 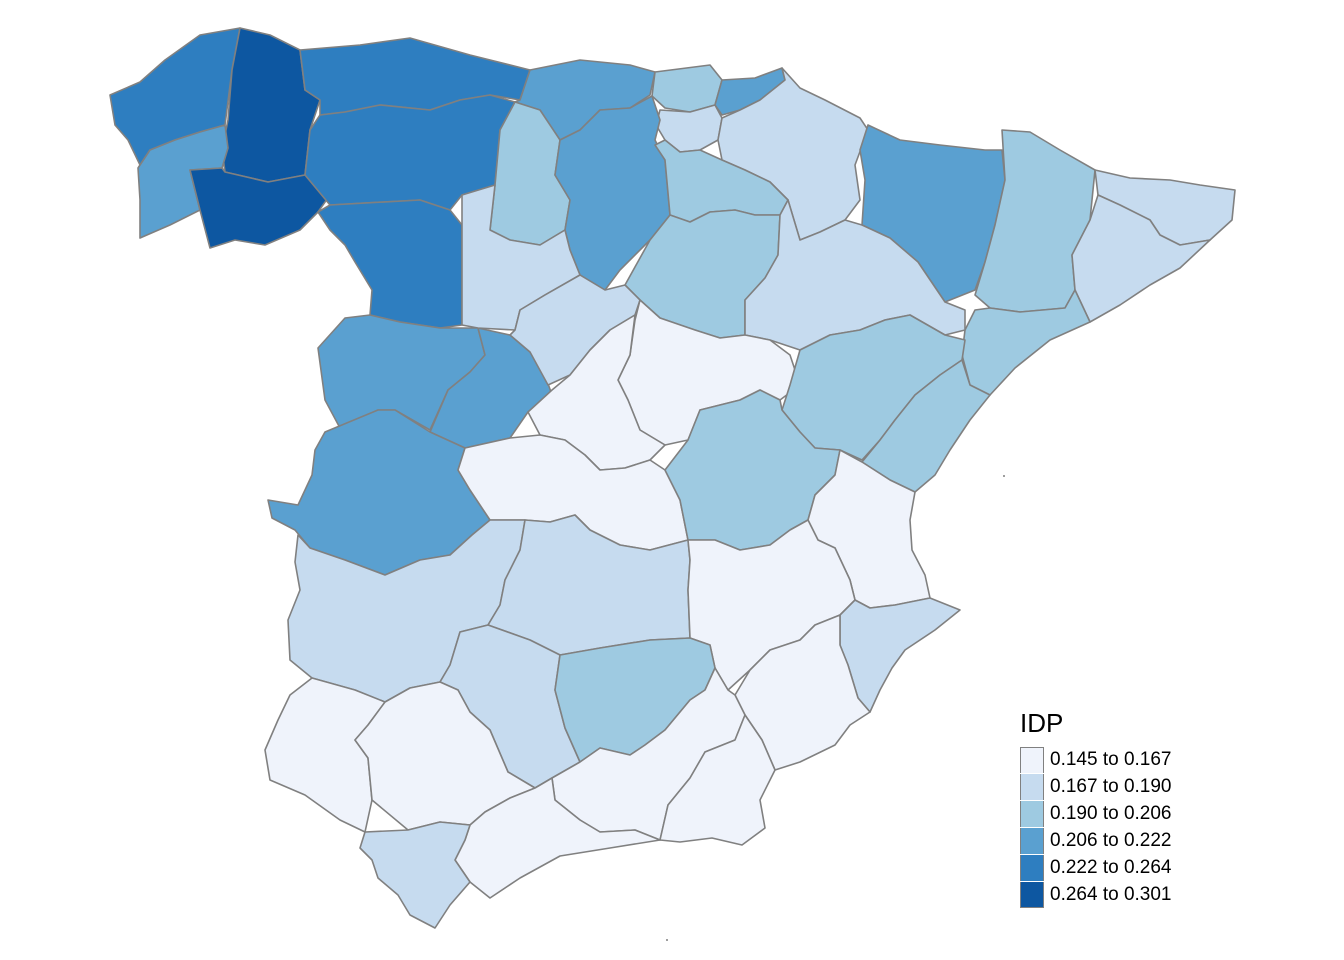 I want to click on legend-entry: 0.264 to 0.301, so click(x=1096, y=894).